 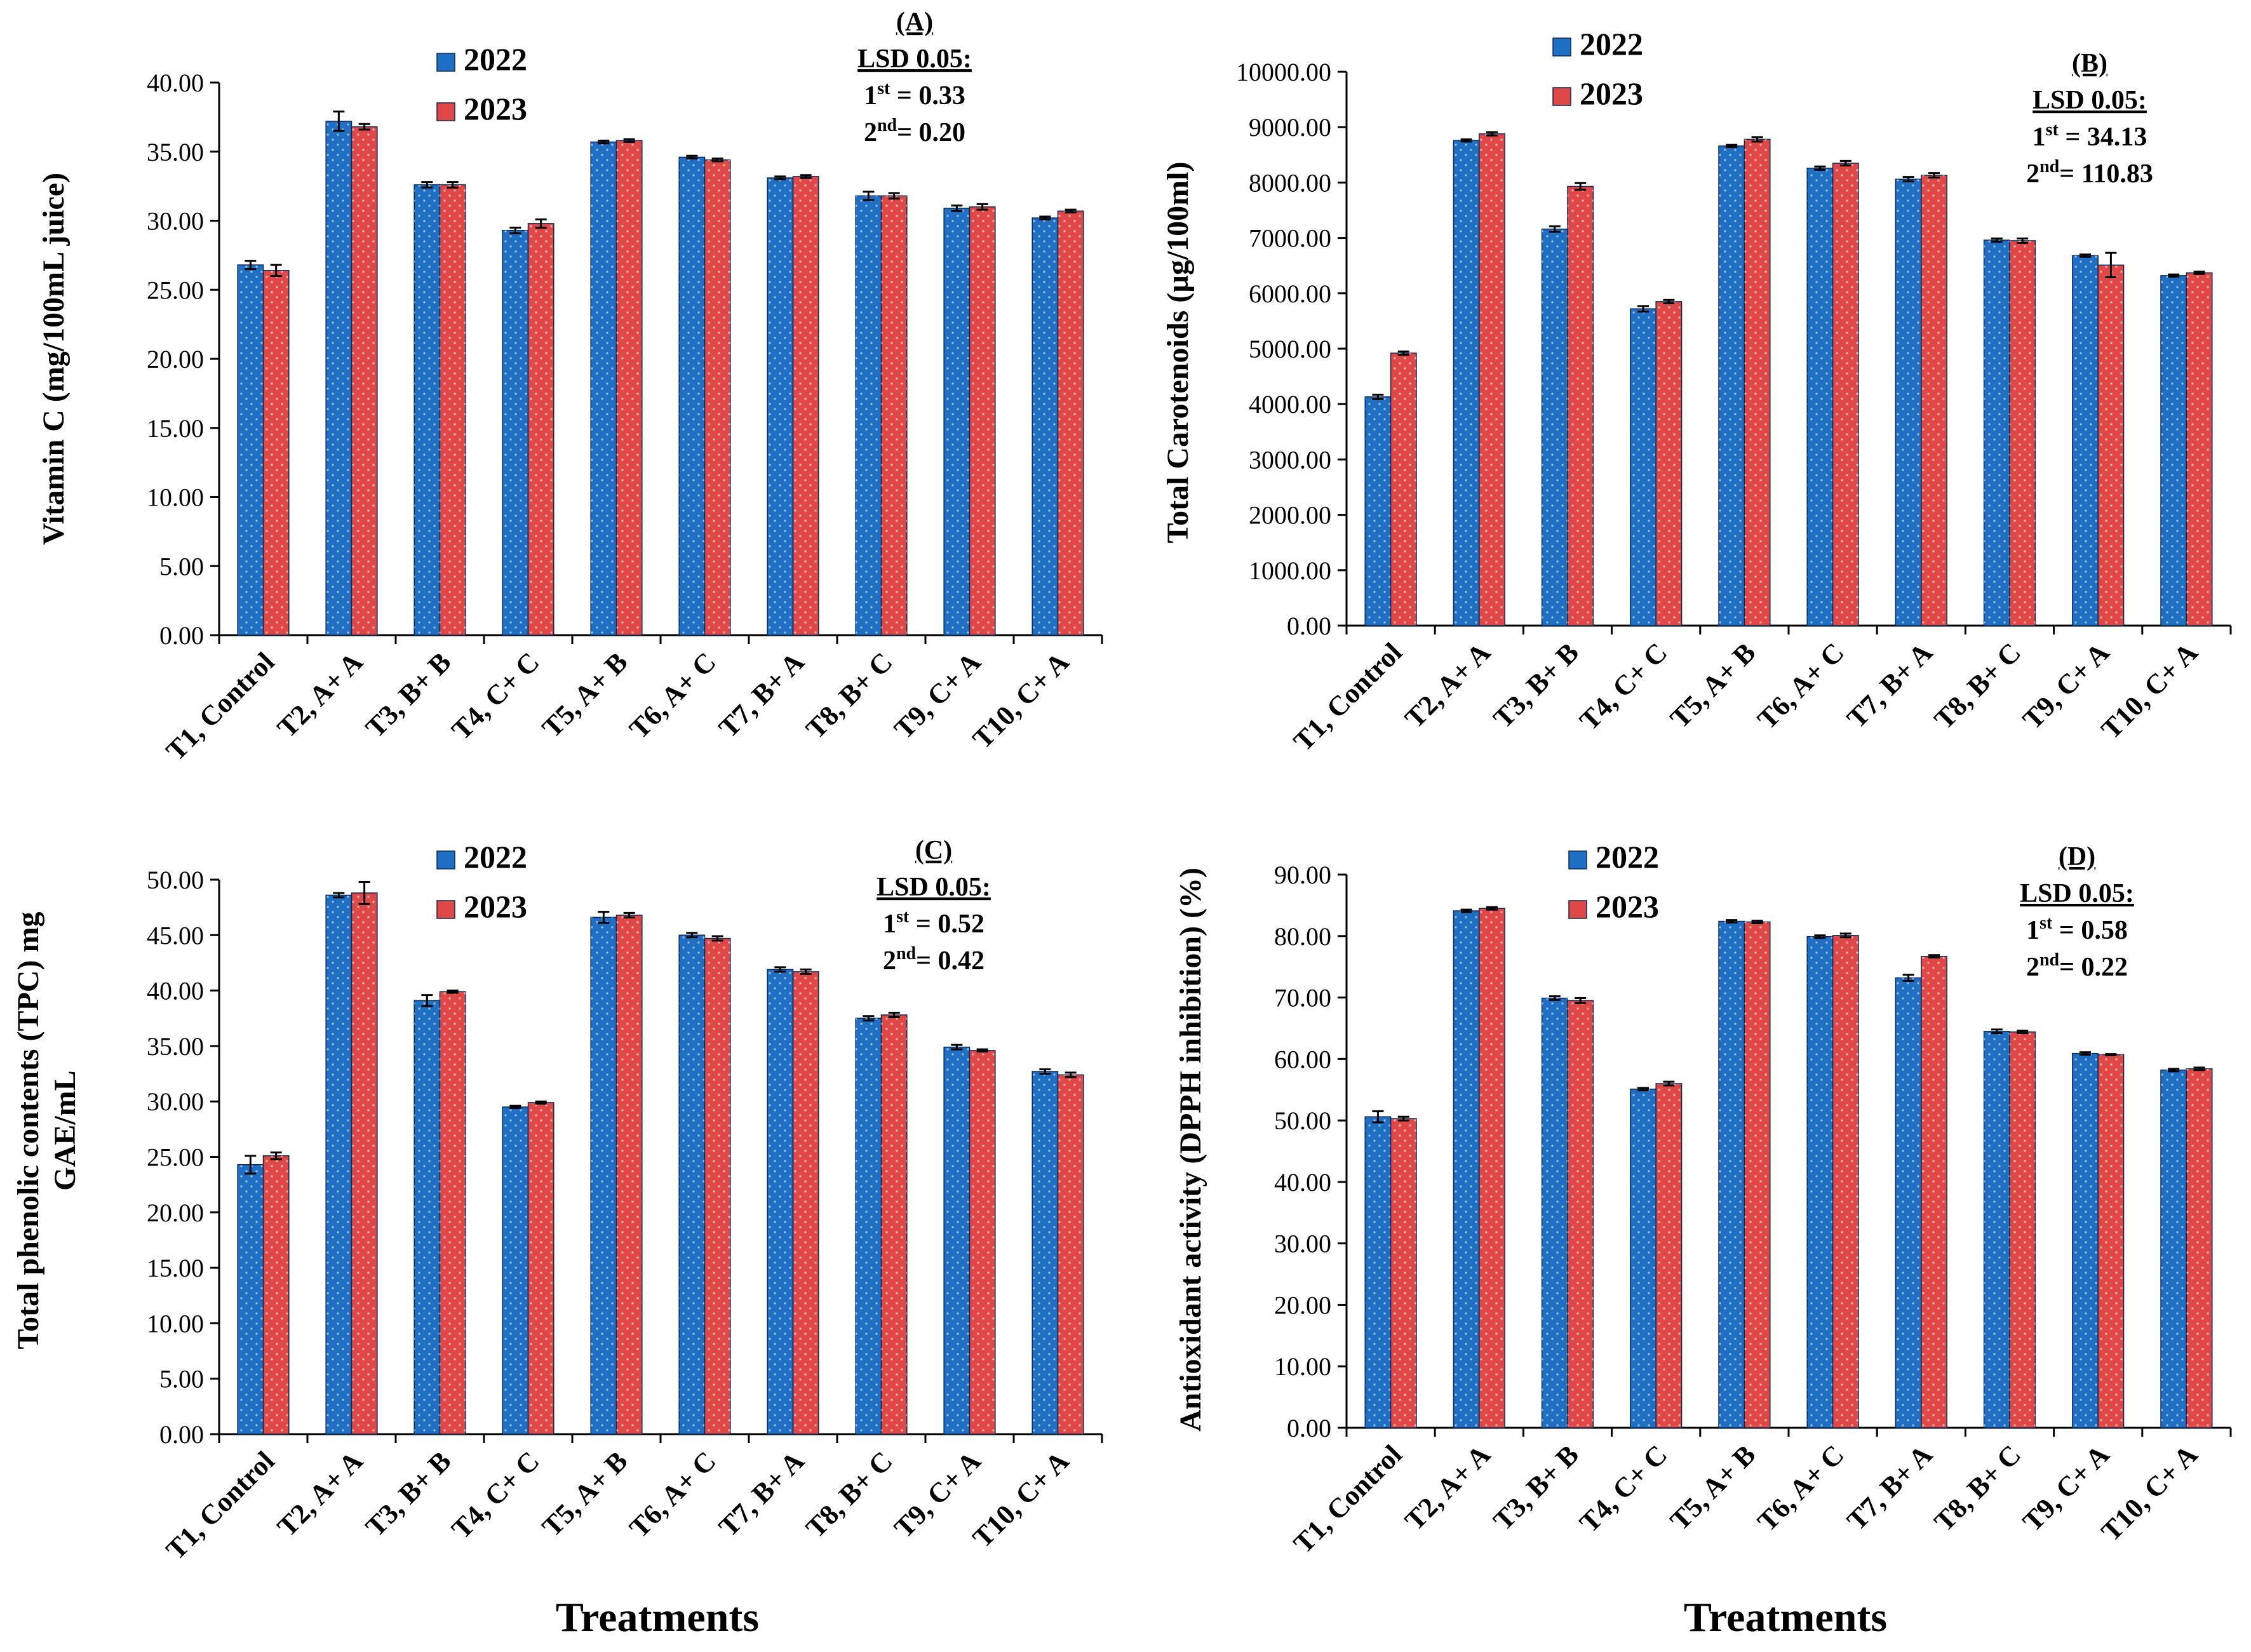 I want to click on panel-title: (A), so click(x=914, y=22).